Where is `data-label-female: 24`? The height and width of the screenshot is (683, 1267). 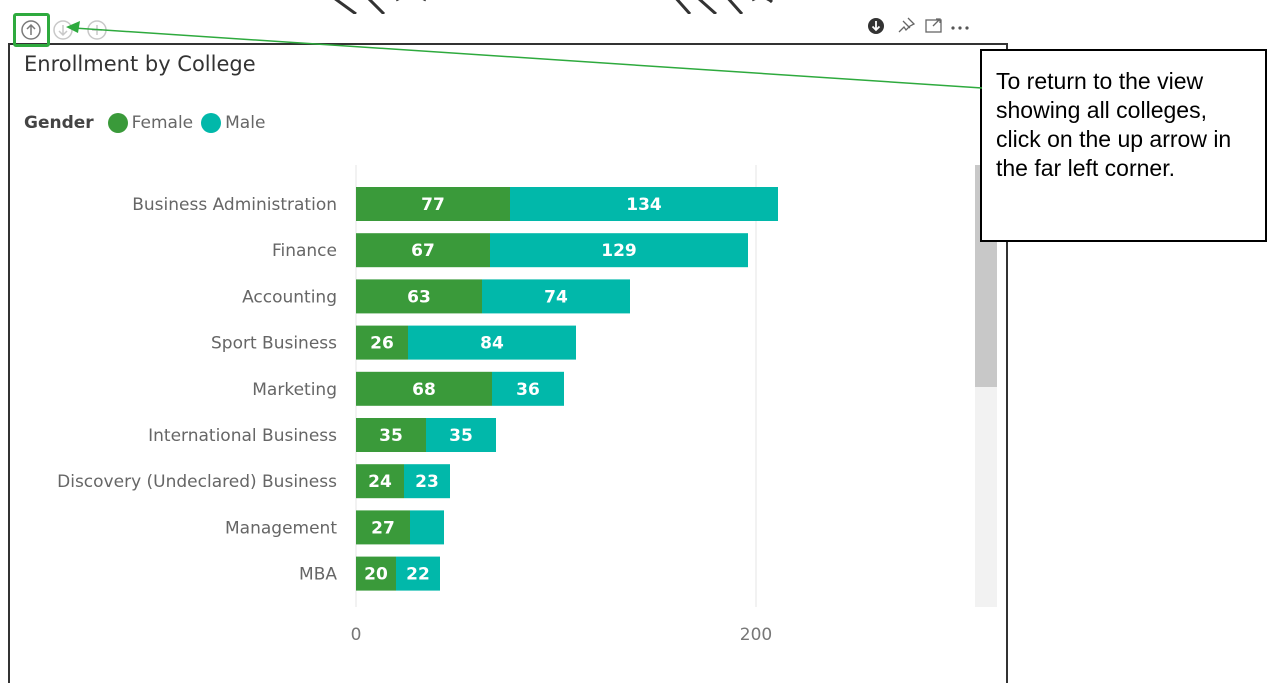
data-label-female: 24 is located at coordinates (380, 482).